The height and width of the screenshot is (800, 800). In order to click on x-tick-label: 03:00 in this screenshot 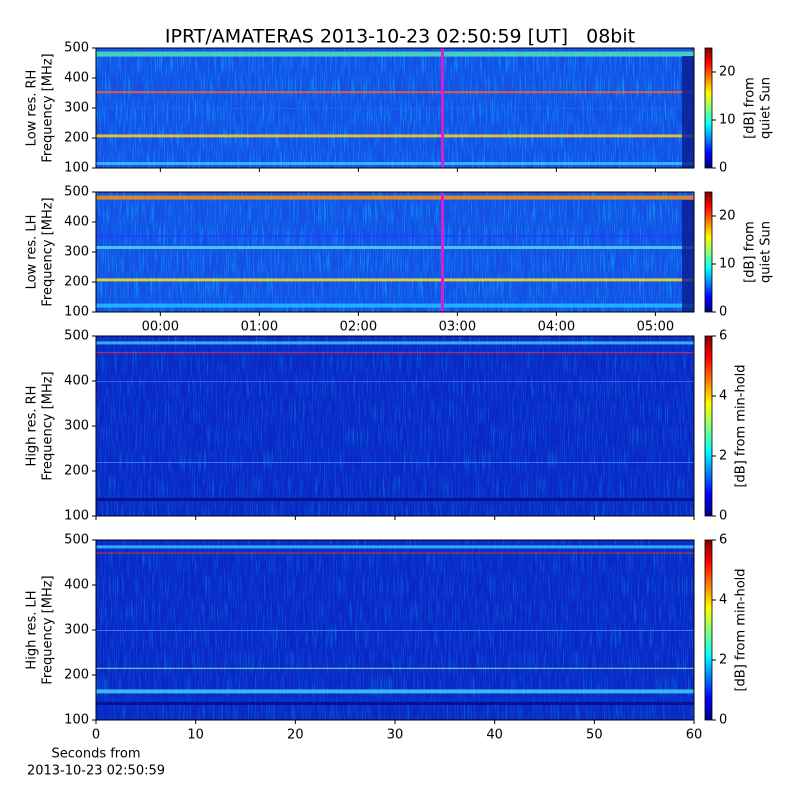, I will do `click(457, 327)`.